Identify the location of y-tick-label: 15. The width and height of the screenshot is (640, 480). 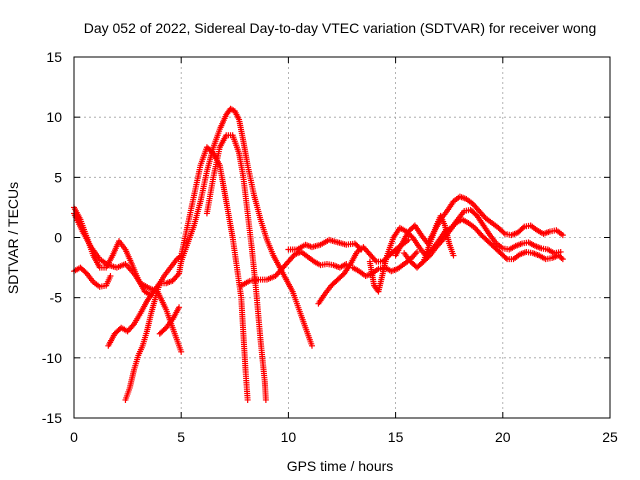
(54, 57).